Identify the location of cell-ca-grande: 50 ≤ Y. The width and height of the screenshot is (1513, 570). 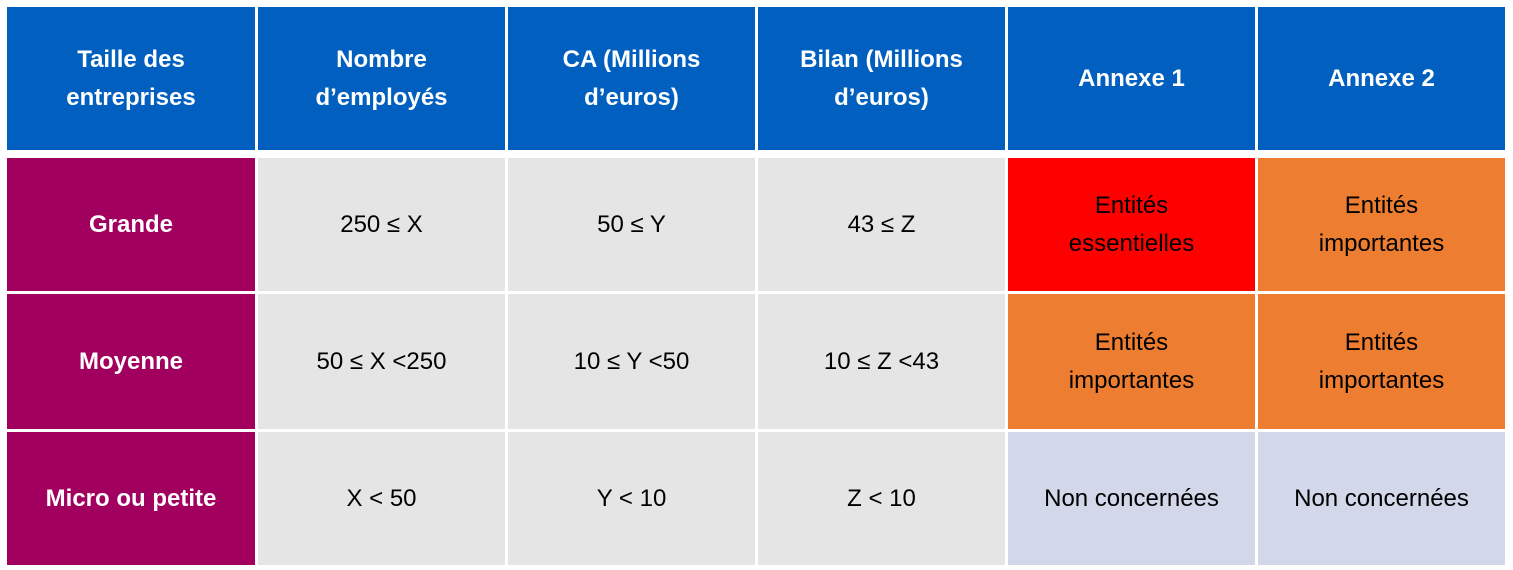
(631, 224).